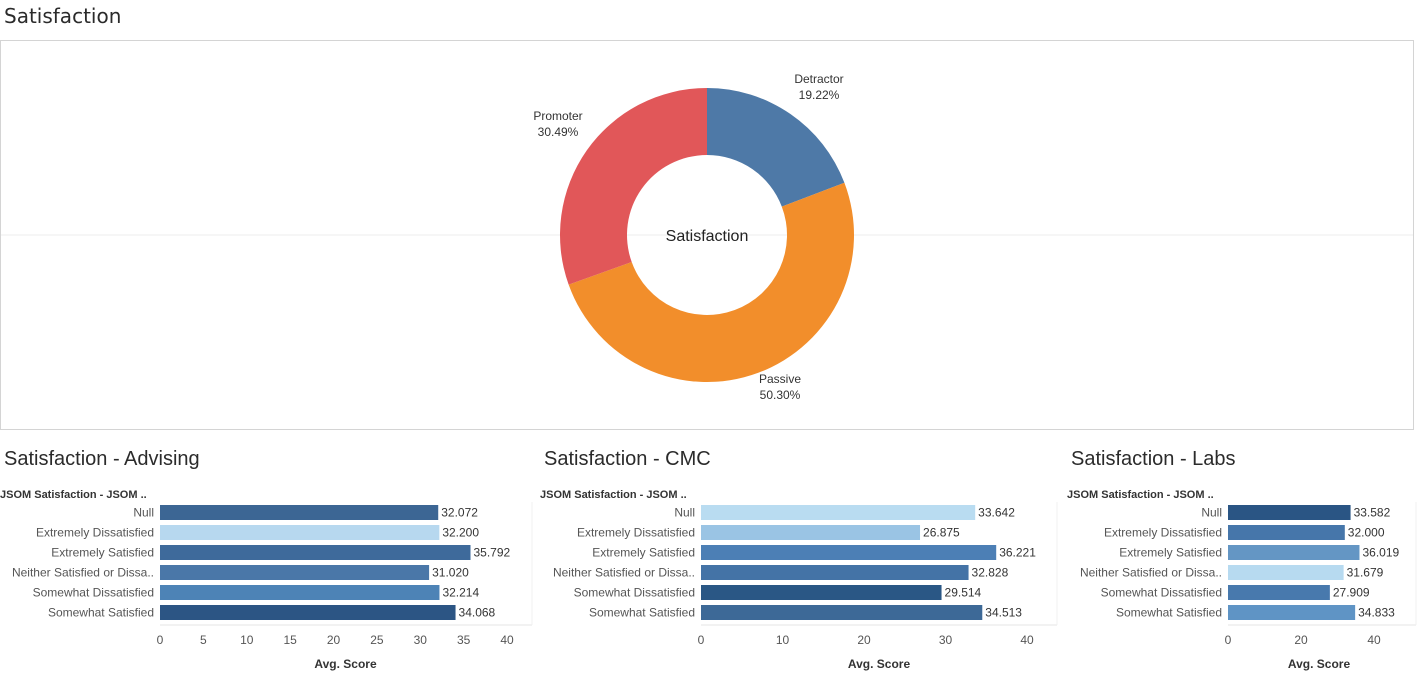 The width and height of the screenshot is (1421, 674). I want to click on cmc-value-label-somewhat-dissatisfied: 29.514, so click(963, 593).